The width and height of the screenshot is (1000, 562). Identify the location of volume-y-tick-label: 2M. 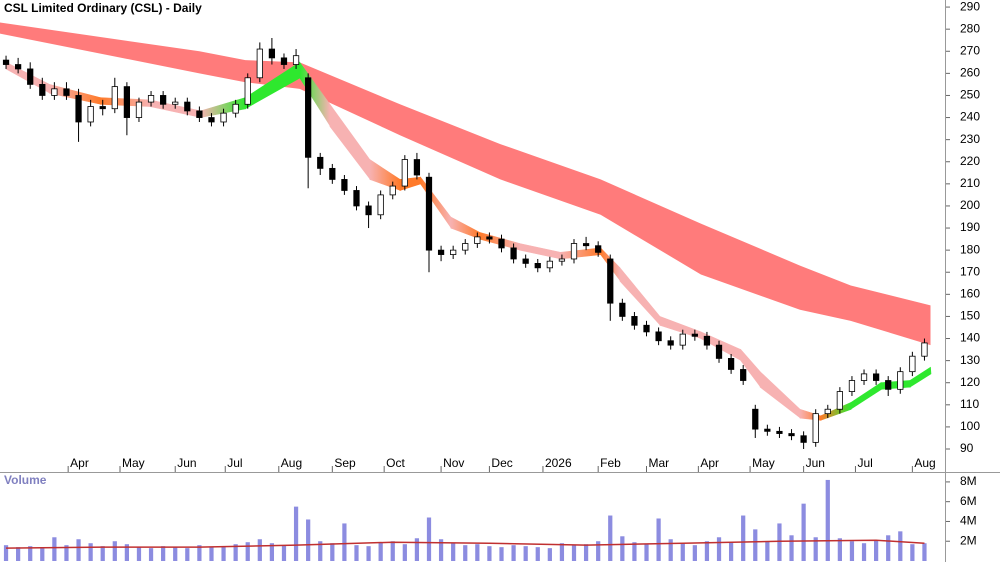
(968, 540).